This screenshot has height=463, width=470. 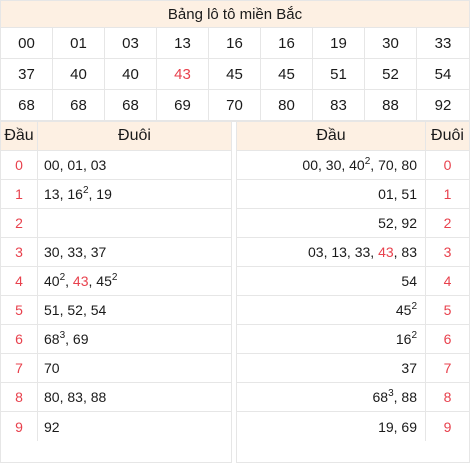 What do you see at coordinates (134, 223) in the screenshot?
I see `duoi-values` at bounding box center [134, 223].